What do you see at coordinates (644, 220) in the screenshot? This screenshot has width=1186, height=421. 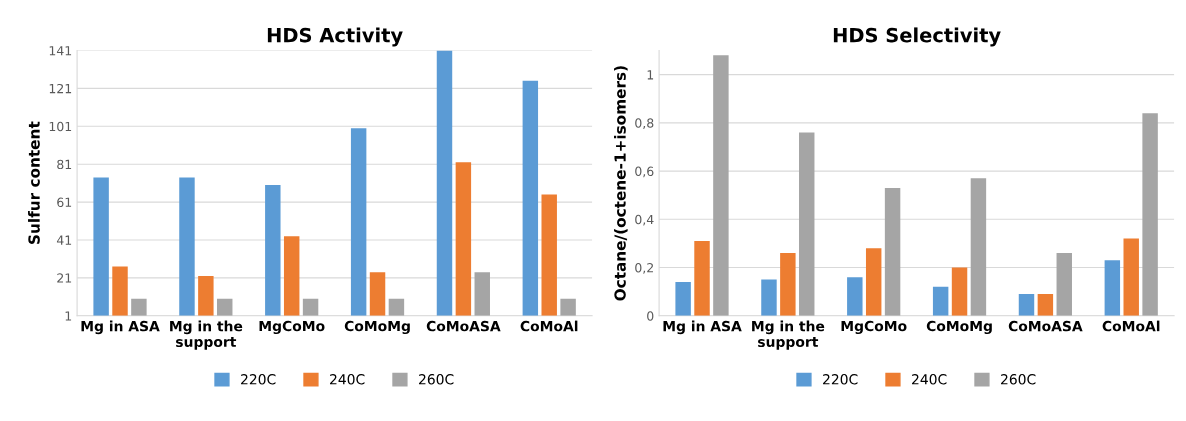 I see `y-tick-label: 0,4` at bounding box center [644, 220].